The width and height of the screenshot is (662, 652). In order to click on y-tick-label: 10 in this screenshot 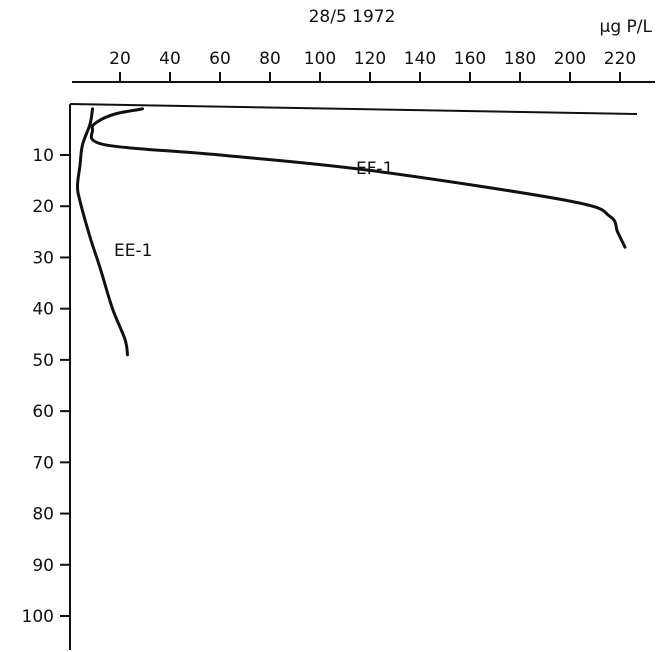, I will do `click(43, 156)`.